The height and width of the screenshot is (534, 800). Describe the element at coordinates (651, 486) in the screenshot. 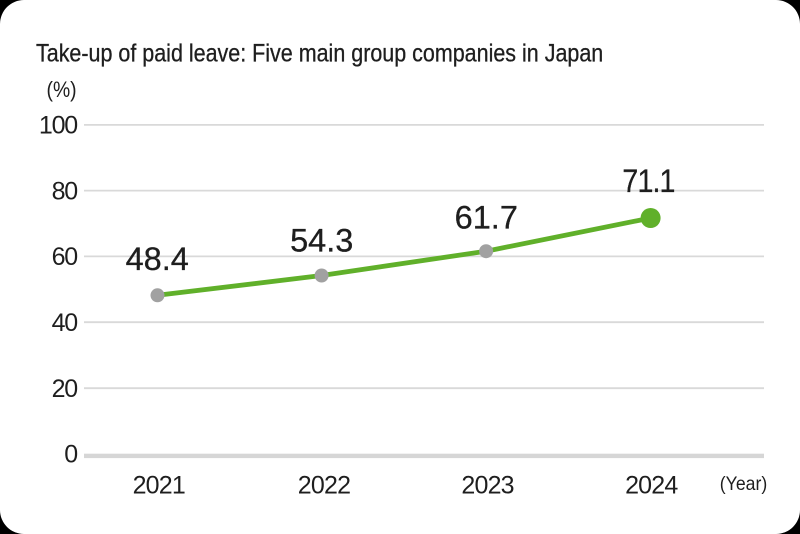

I see `svg-text: 2024` at that location.